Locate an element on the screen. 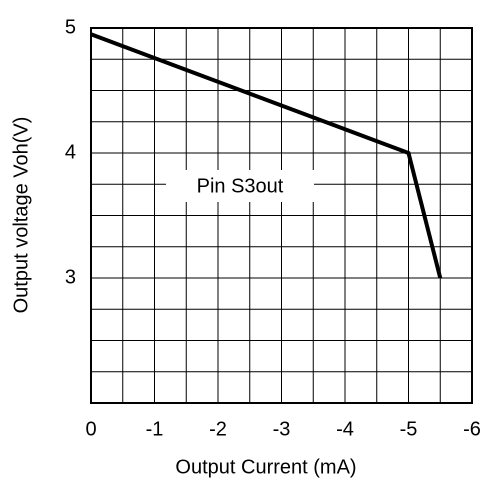  x-tick-label: -2 is located at coordinates (218, 429).